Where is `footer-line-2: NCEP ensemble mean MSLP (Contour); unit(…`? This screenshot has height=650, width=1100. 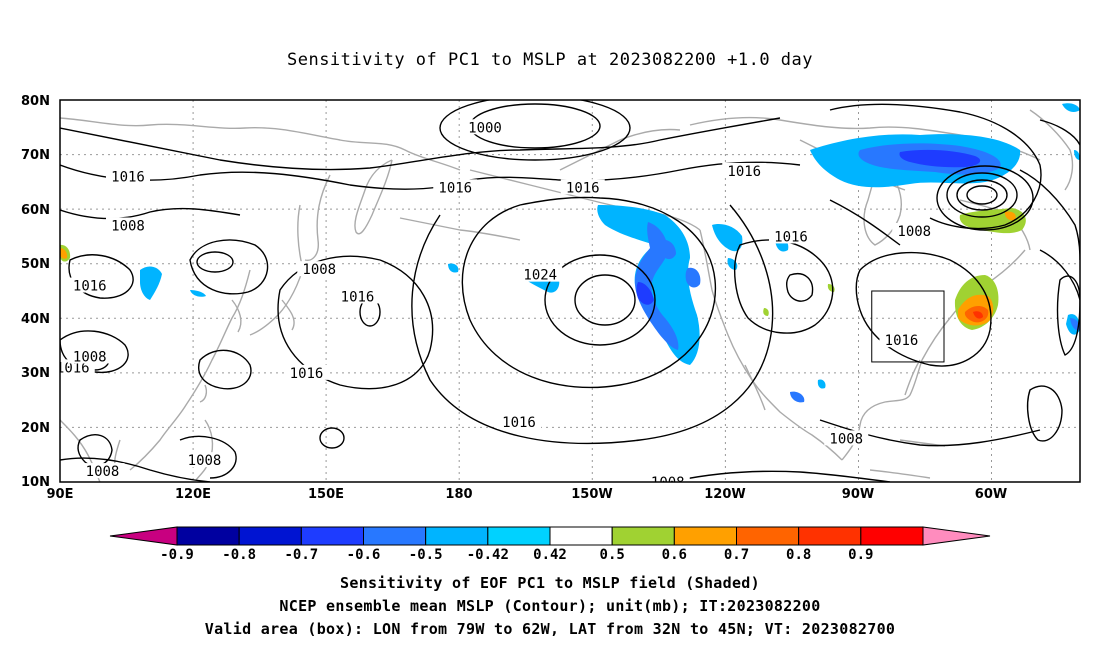
footer-line-2: NCEP ensemble mean MSLP (Contour); unit(… is located at coordinates (550, 606).